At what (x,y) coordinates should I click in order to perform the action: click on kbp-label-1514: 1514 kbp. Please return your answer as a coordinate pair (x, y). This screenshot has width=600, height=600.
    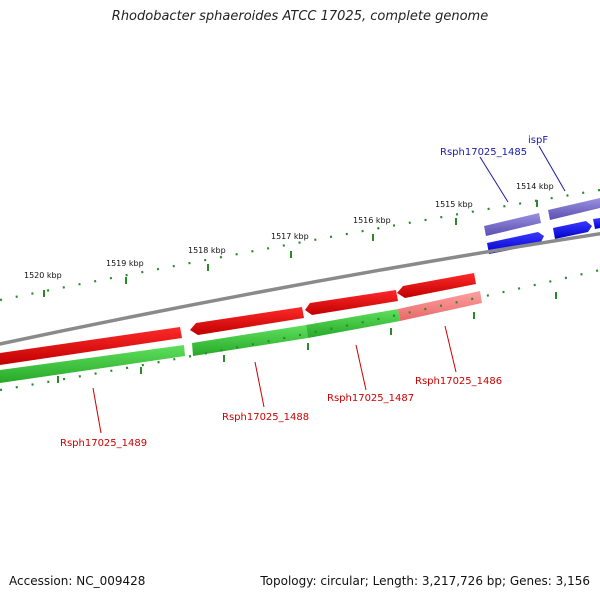
    Looking at the image, I should click on (535, 186).